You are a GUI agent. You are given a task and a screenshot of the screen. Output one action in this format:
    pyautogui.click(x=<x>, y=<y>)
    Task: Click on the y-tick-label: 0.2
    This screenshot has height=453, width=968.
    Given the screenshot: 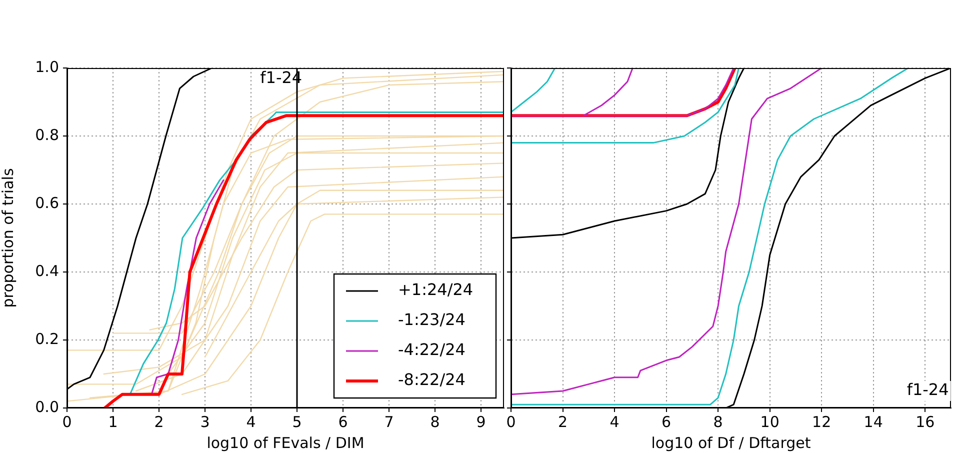 What is the action you would take?
    pyautogui.click(x=47, y=339)
    